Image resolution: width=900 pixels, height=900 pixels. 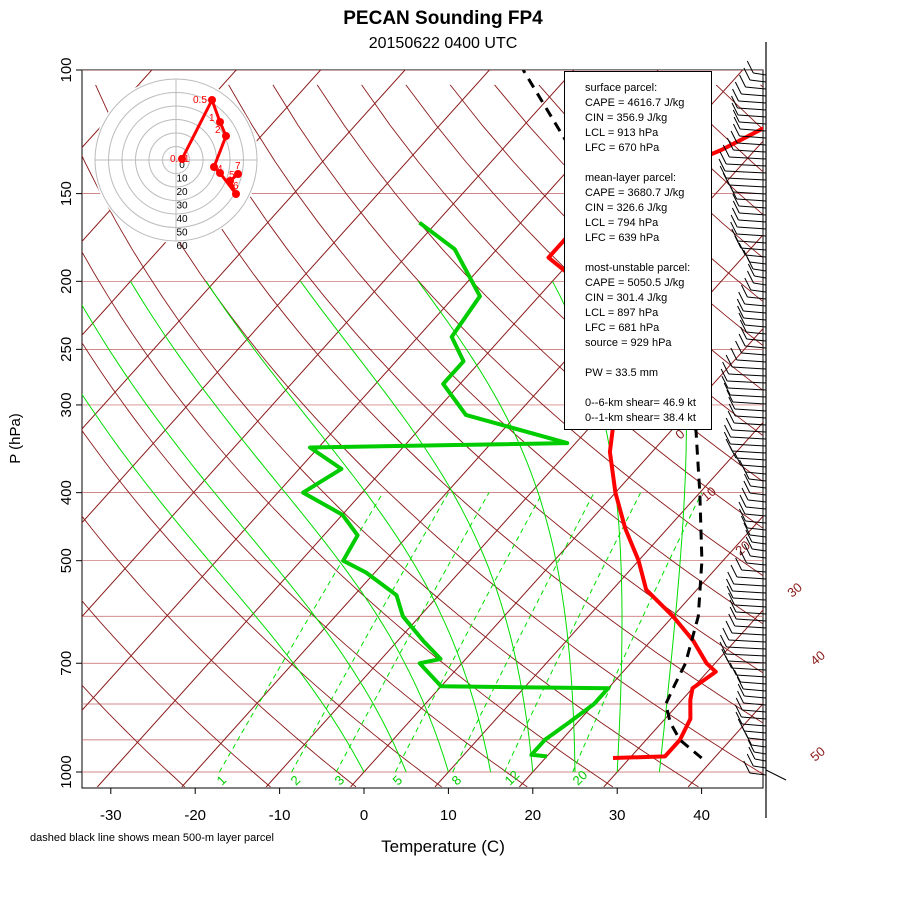 What do you see at coordinates (817, 658) in the screenshot?
I see `isotherm-label: 40` at bounding box center [817, 658].